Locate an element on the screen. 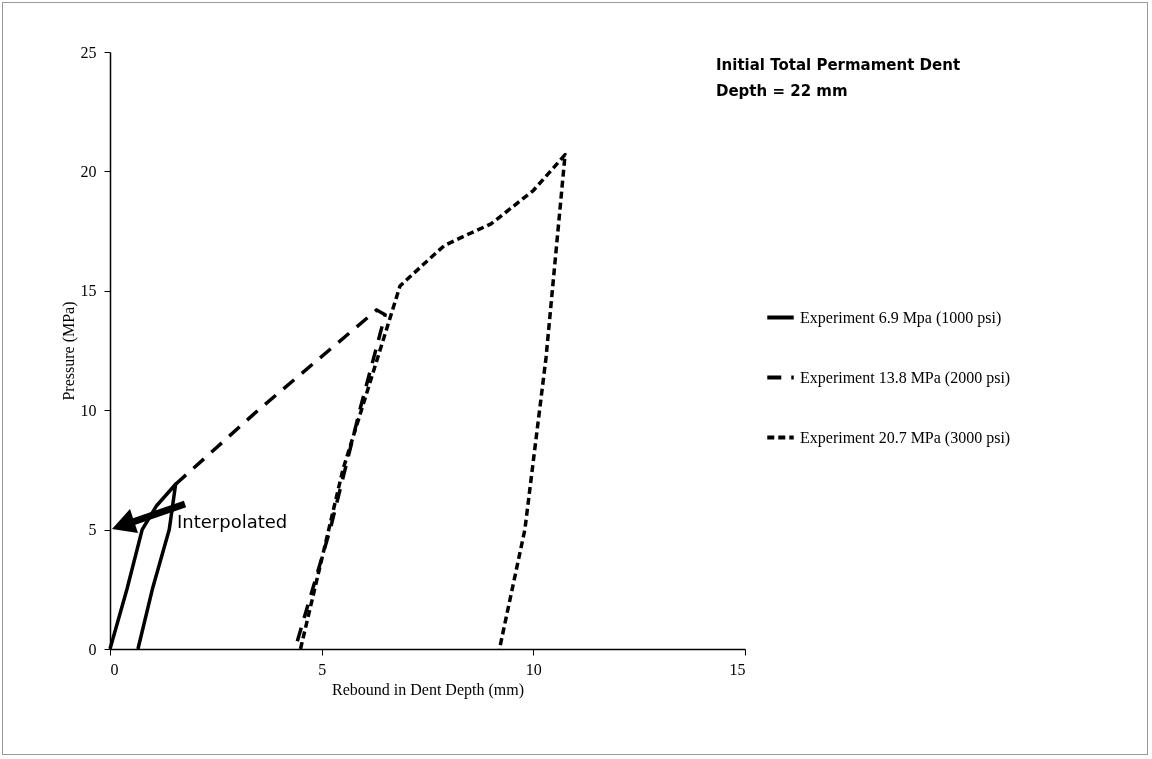  annotation: Interpolated is located at coordinates (232, 521).